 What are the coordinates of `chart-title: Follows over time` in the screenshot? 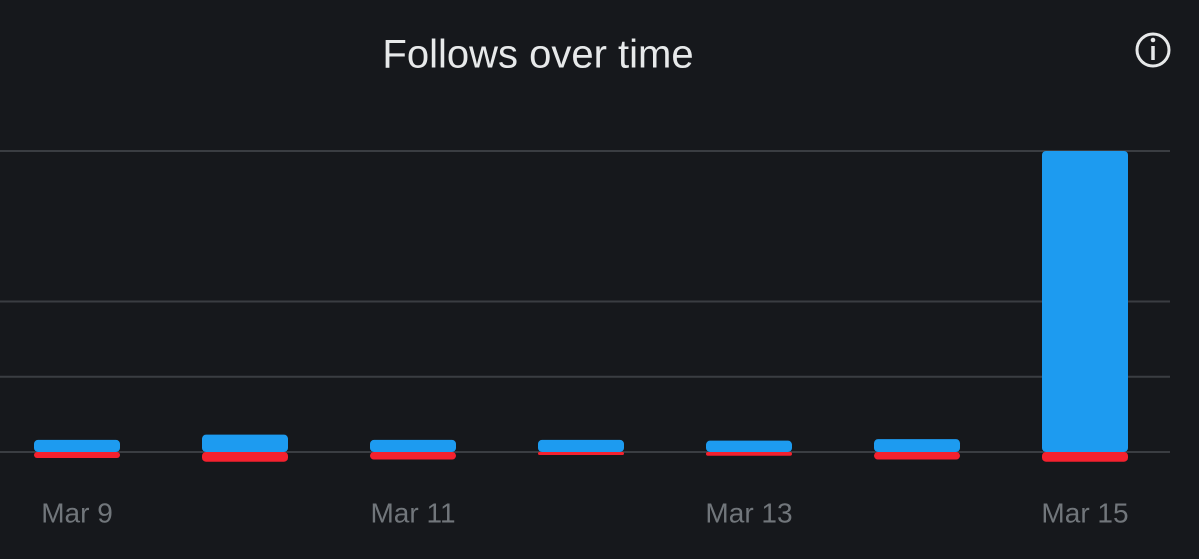 It's located at (537, 55).